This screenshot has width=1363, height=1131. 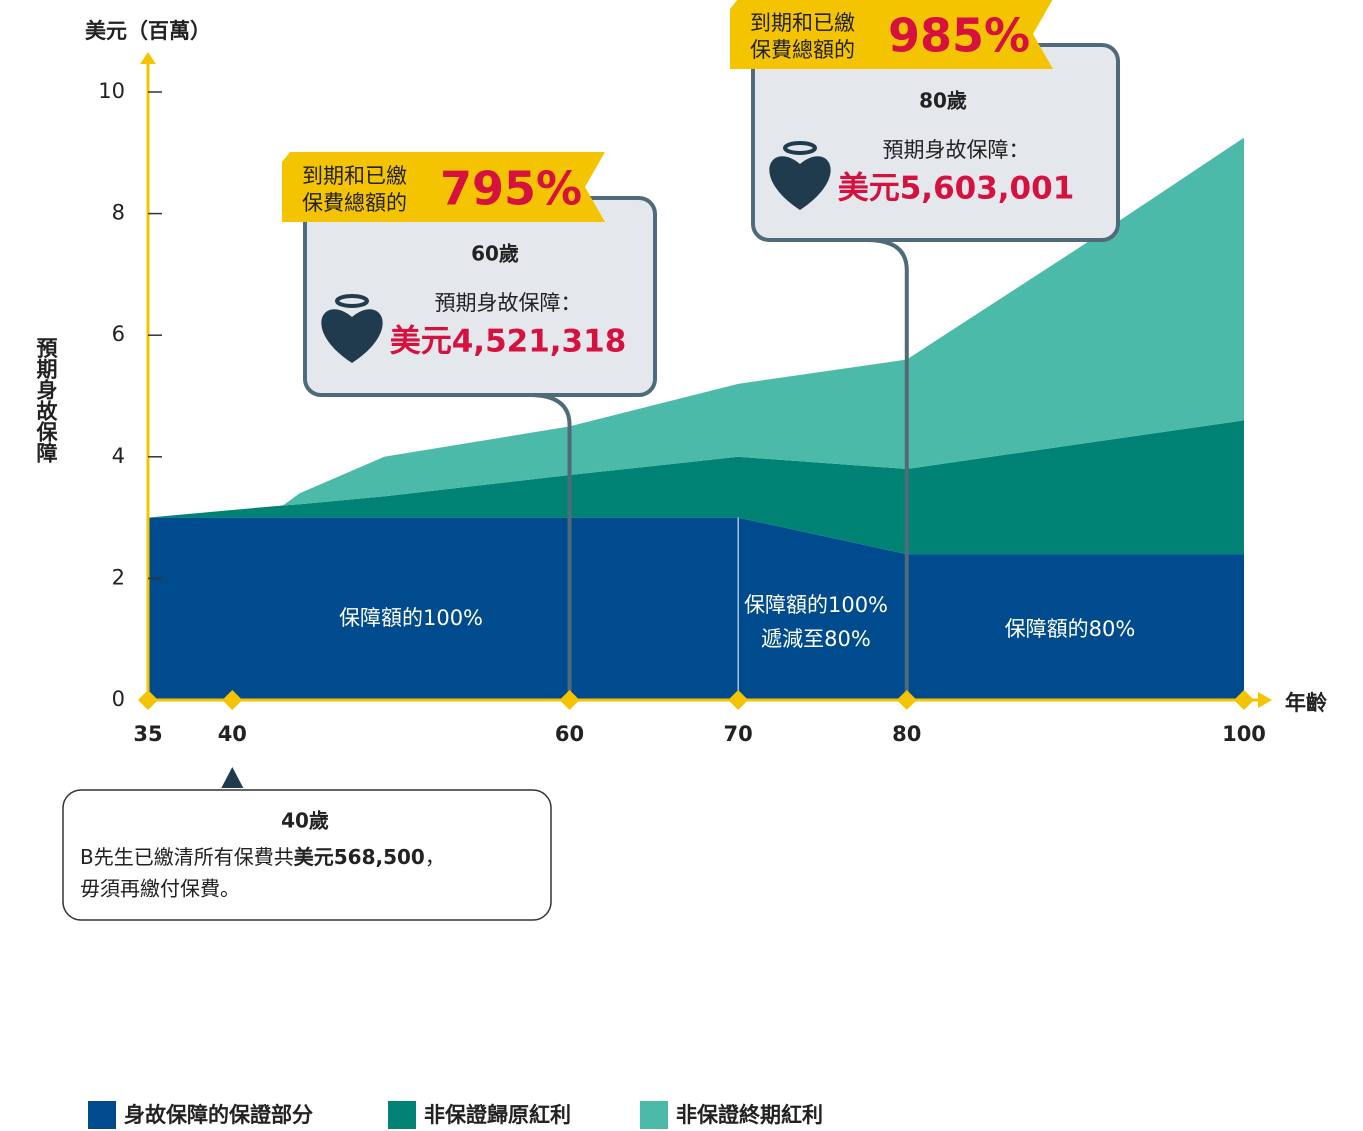 I want to click on callout-amount: 美元4,521,318, so click(x=508, y=342).